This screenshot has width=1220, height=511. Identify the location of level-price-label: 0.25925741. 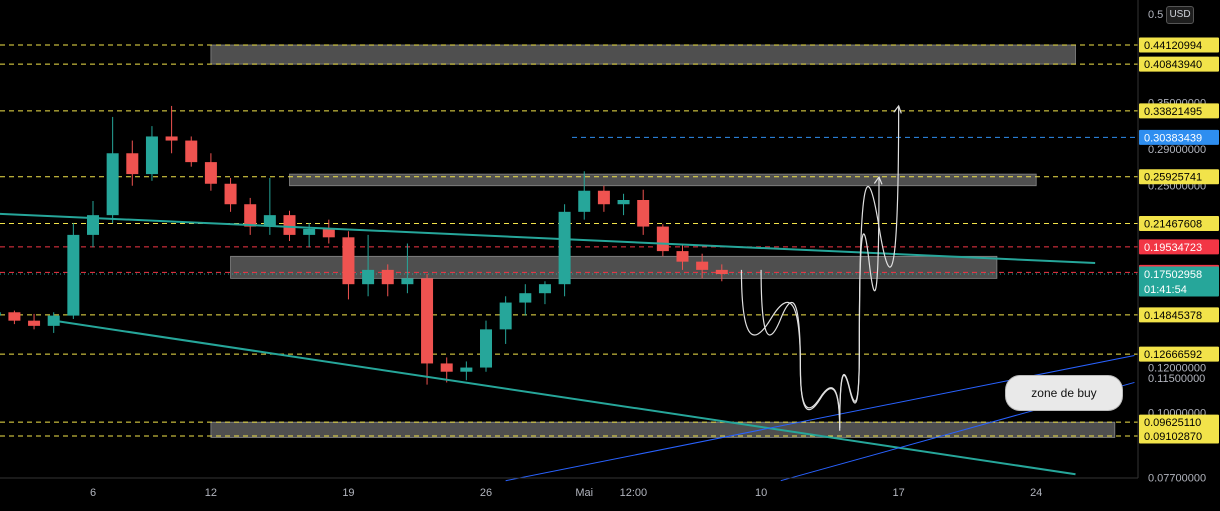
(1173, 178).